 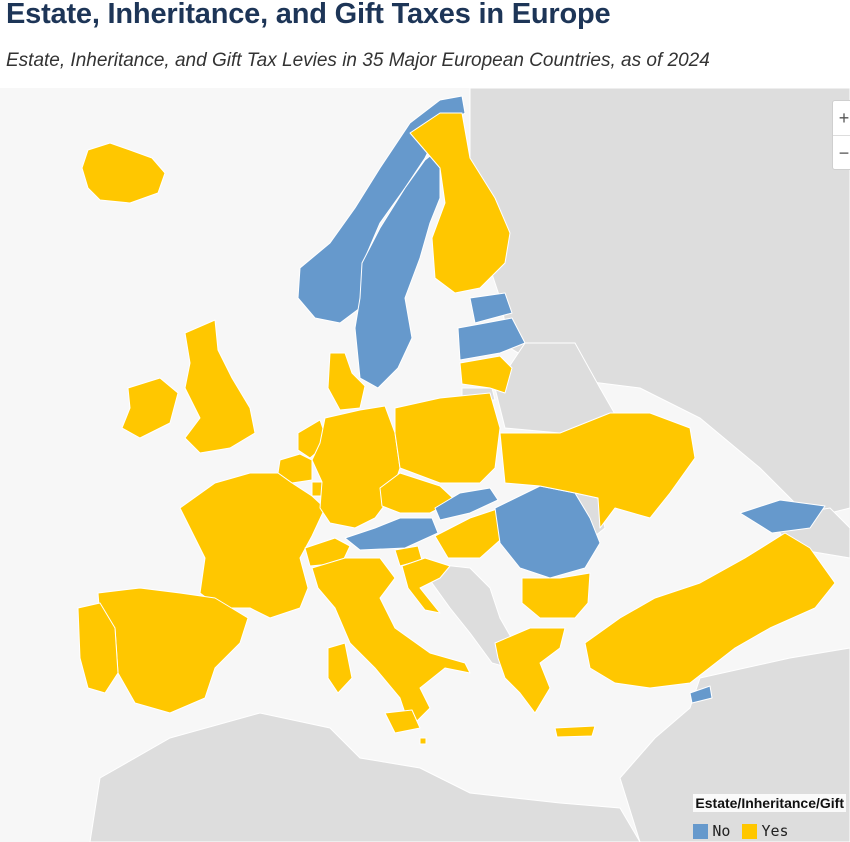 I want to click on country-switzerland: Switzerland, so click(x=327, y=552).